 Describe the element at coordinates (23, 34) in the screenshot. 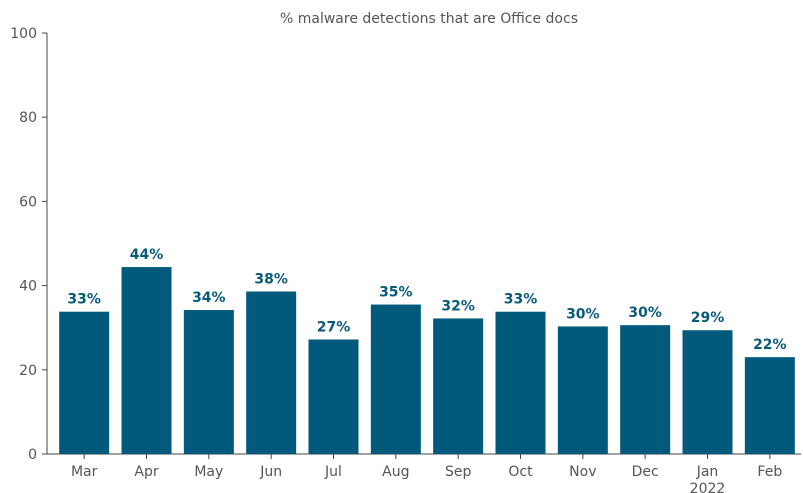

I see `y-tick-label: 100` at that location.